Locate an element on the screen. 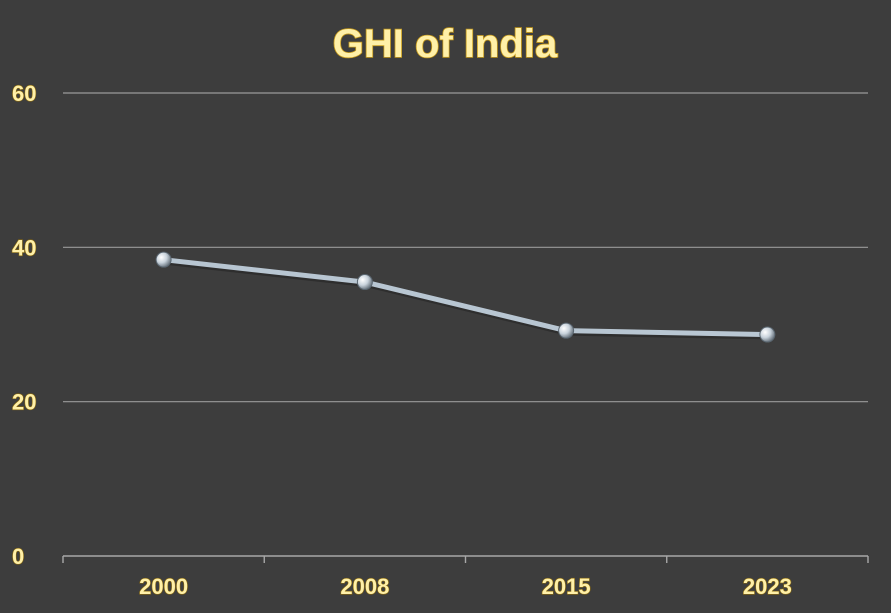 The image size is (891, 613). y-tick-label: 0 is located at coordinates (18, 556).